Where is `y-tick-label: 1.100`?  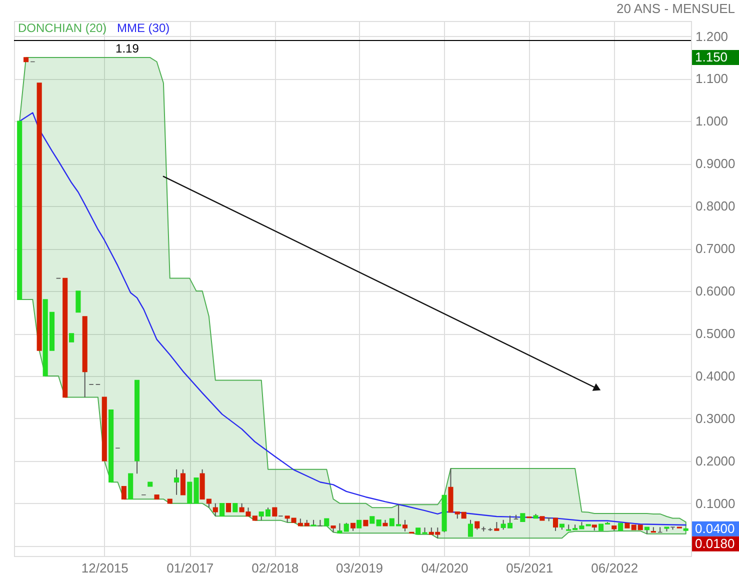
y-tick-label: 1.100 is located at coordinates (712, 78).